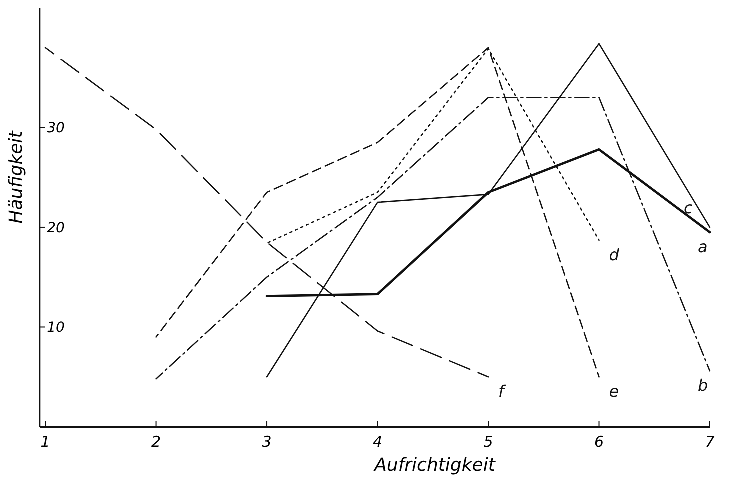 Image resolution: width=740 pixels, height=489 pixels. I want to click on series-label: b, so click(703, 386).